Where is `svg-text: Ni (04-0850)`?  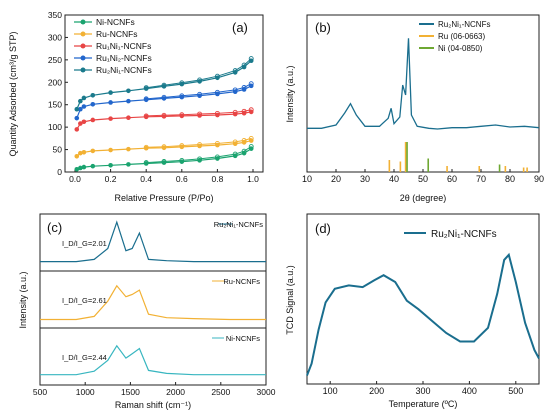
svg-text: Ni (04-0850) is located at coordinates (460, 48).